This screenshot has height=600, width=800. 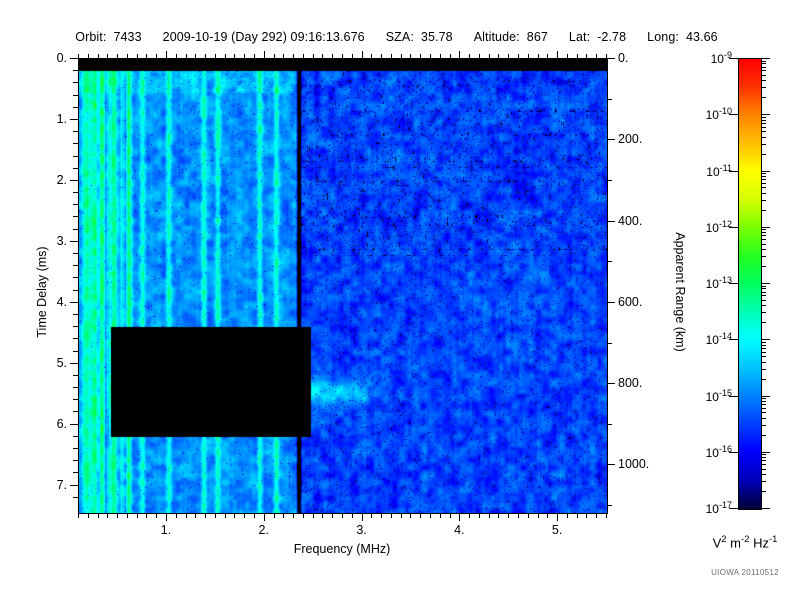 What do you see at coordinates (630, 139) in the screenshot?
I see `y-tick-label-right: 200.` at bounding box center [630, 139].